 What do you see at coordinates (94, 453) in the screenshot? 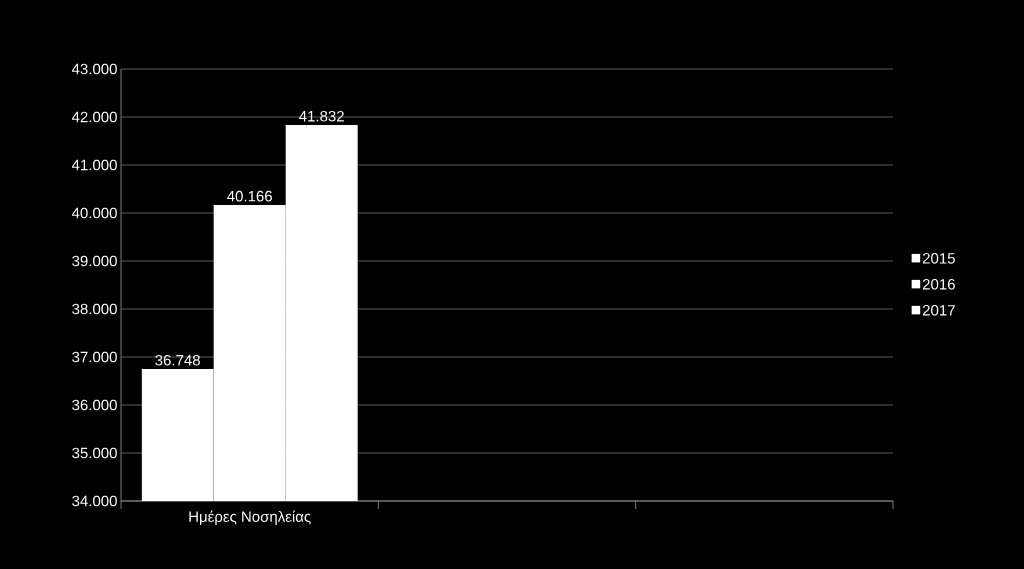
I see `y-tick-label: 35.000` at bounding box center [94, 453].